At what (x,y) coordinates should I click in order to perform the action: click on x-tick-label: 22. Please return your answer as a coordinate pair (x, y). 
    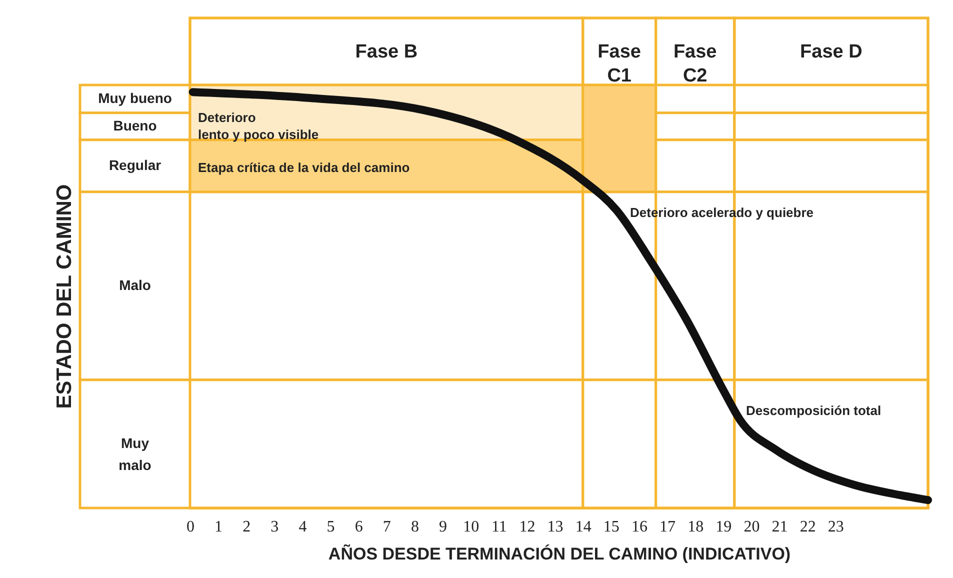
    Looking at the image, I should click on (808, 527).